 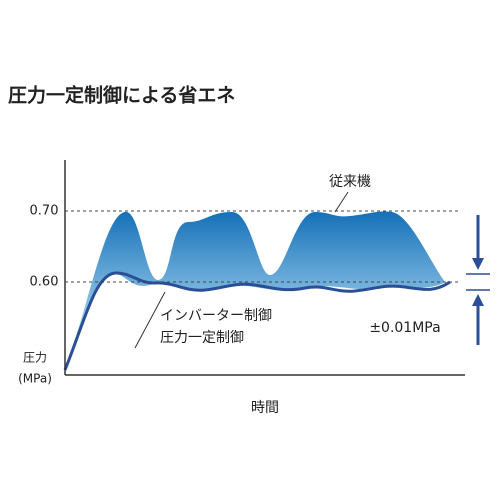 I want to click on y-axis-label: 圧力, so click(x=35, y=358).